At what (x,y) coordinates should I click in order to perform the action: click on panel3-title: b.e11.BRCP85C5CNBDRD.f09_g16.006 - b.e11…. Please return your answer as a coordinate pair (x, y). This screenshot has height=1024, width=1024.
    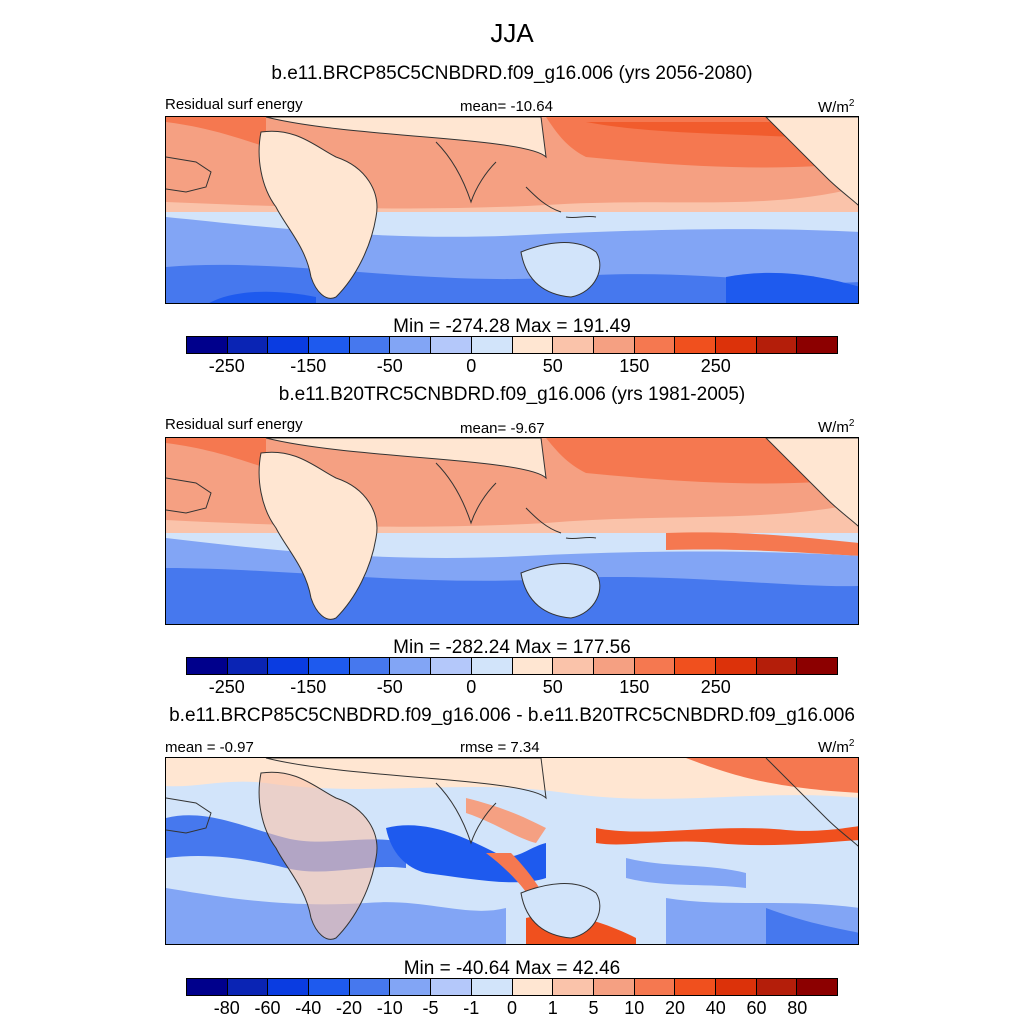
    Looking at the image, I should click on (512, 715).